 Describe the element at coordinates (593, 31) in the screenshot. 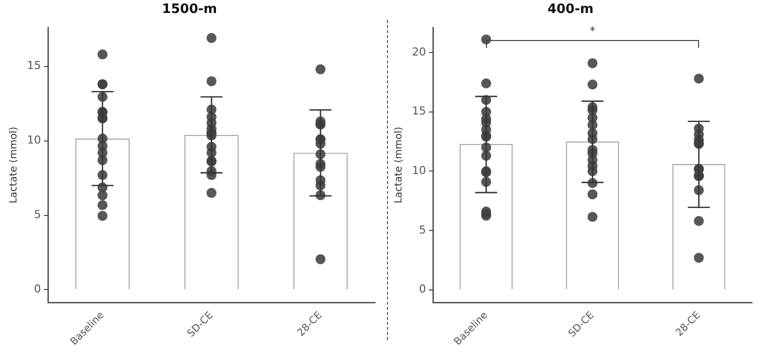

I see `annotation: *` at that location.